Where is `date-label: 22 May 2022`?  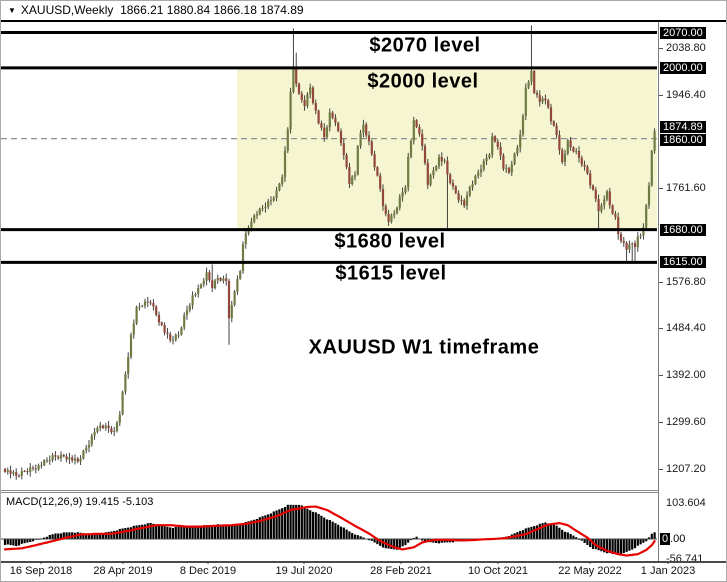
date-label: 22 May 2022 is located at coordinates (590, 571).